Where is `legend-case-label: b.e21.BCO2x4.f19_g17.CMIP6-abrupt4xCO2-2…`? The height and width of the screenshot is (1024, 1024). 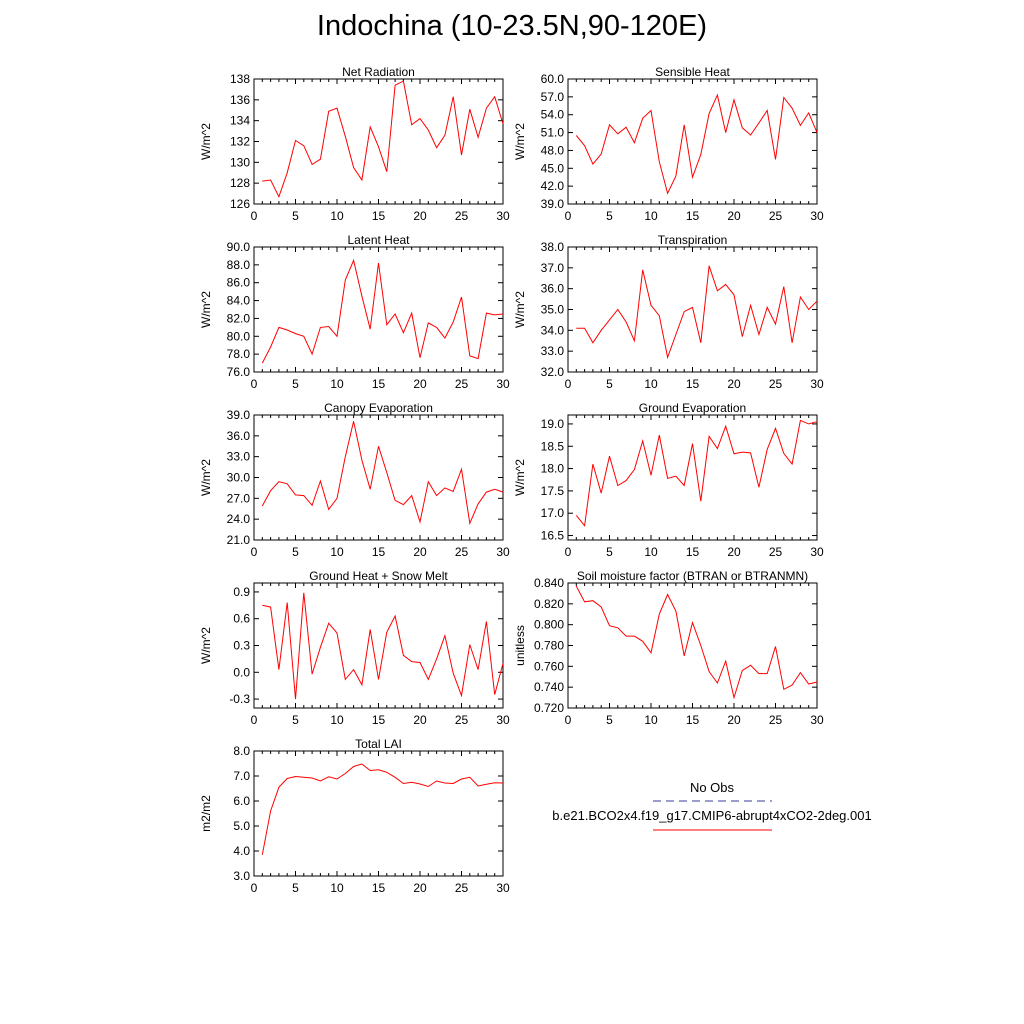
legend-case-label: b.e21.BCO2x4.f19_g17.CMIP6-abrupt4xCO2-2… is located at coordinates (711, 815).